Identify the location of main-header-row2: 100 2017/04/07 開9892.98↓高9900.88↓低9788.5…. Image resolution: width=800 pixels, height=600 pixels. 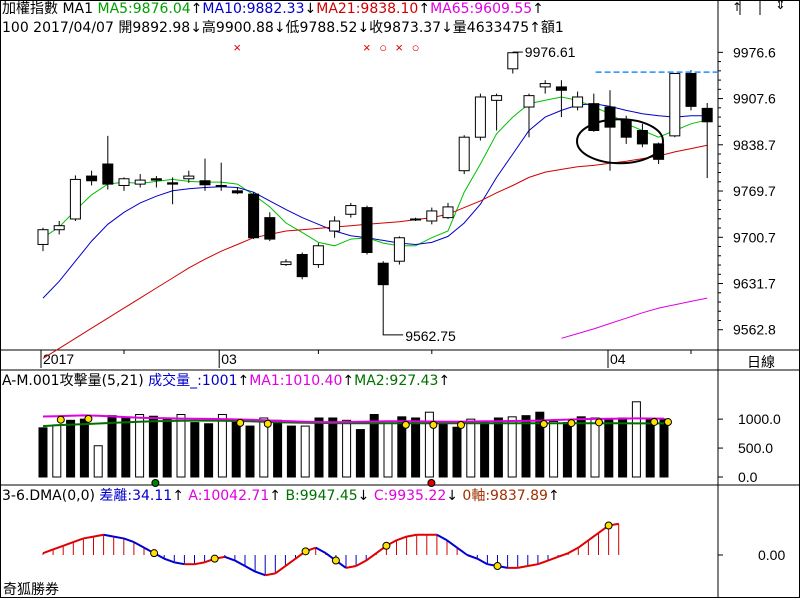
(283, 28).